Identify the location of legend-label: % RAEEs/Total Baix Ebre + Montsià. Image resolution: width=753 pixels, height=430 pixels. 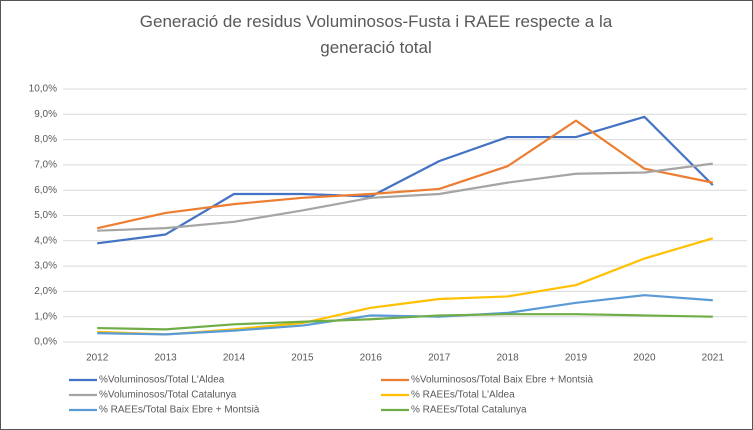
(179, 410).